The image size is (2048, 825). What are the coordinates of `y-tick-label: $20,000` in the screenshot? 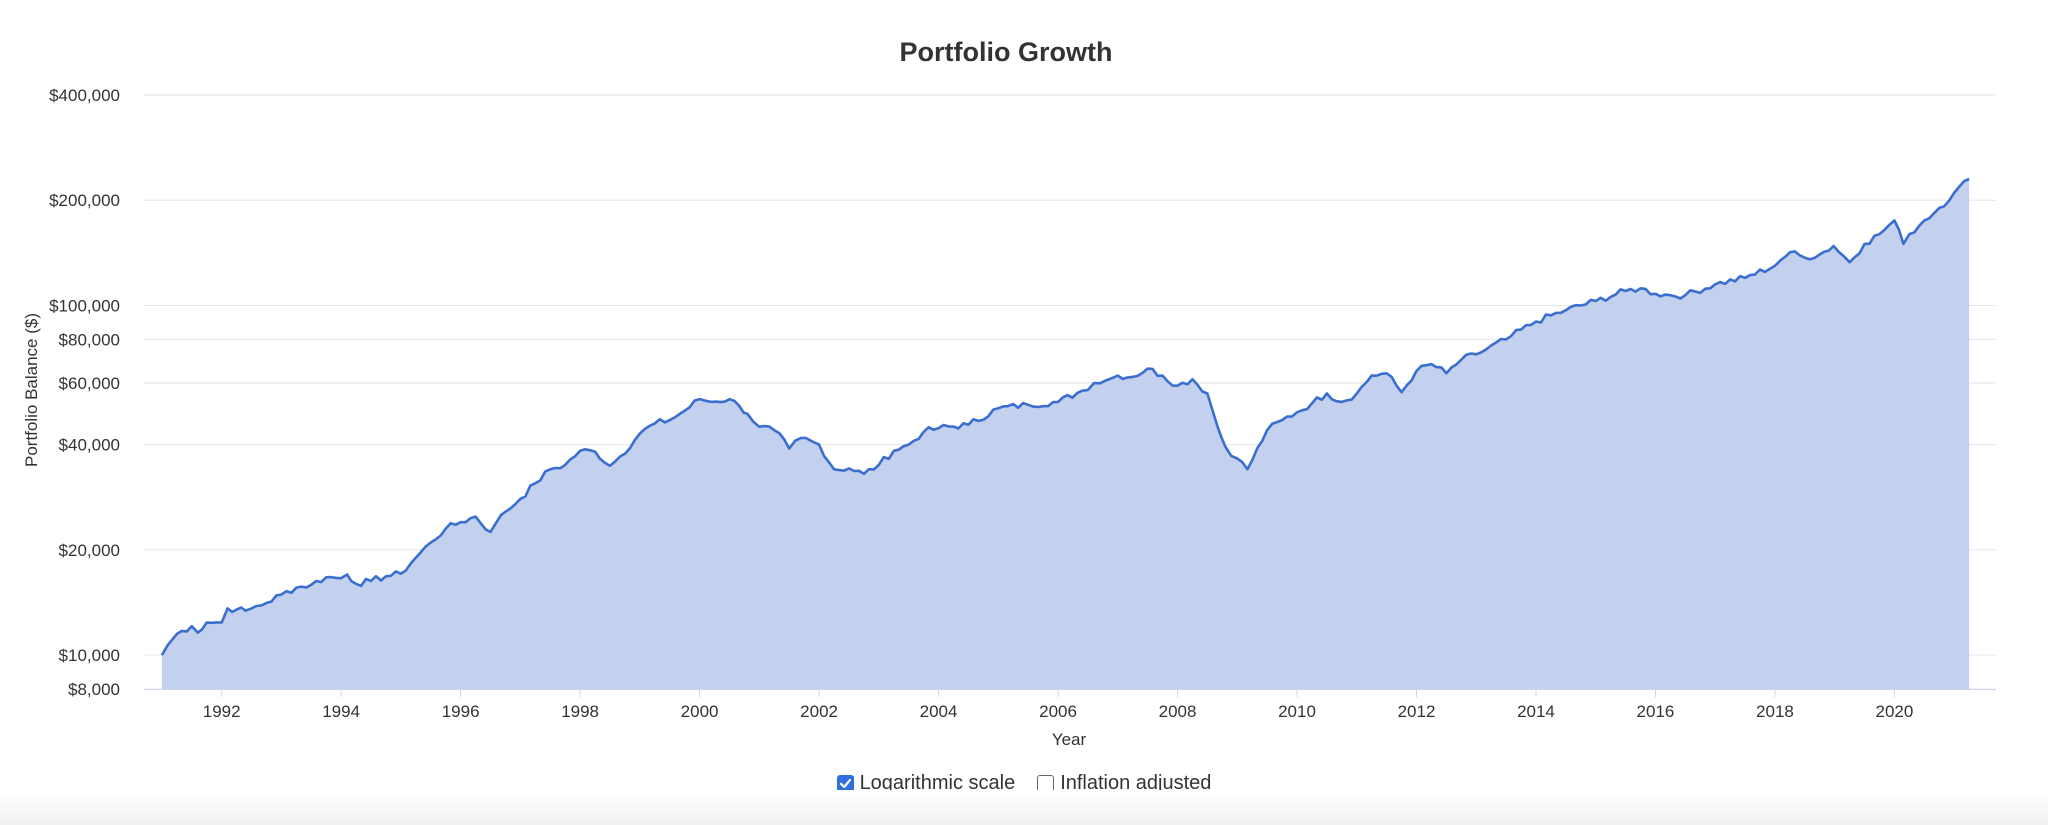 It's located at (89, 550).